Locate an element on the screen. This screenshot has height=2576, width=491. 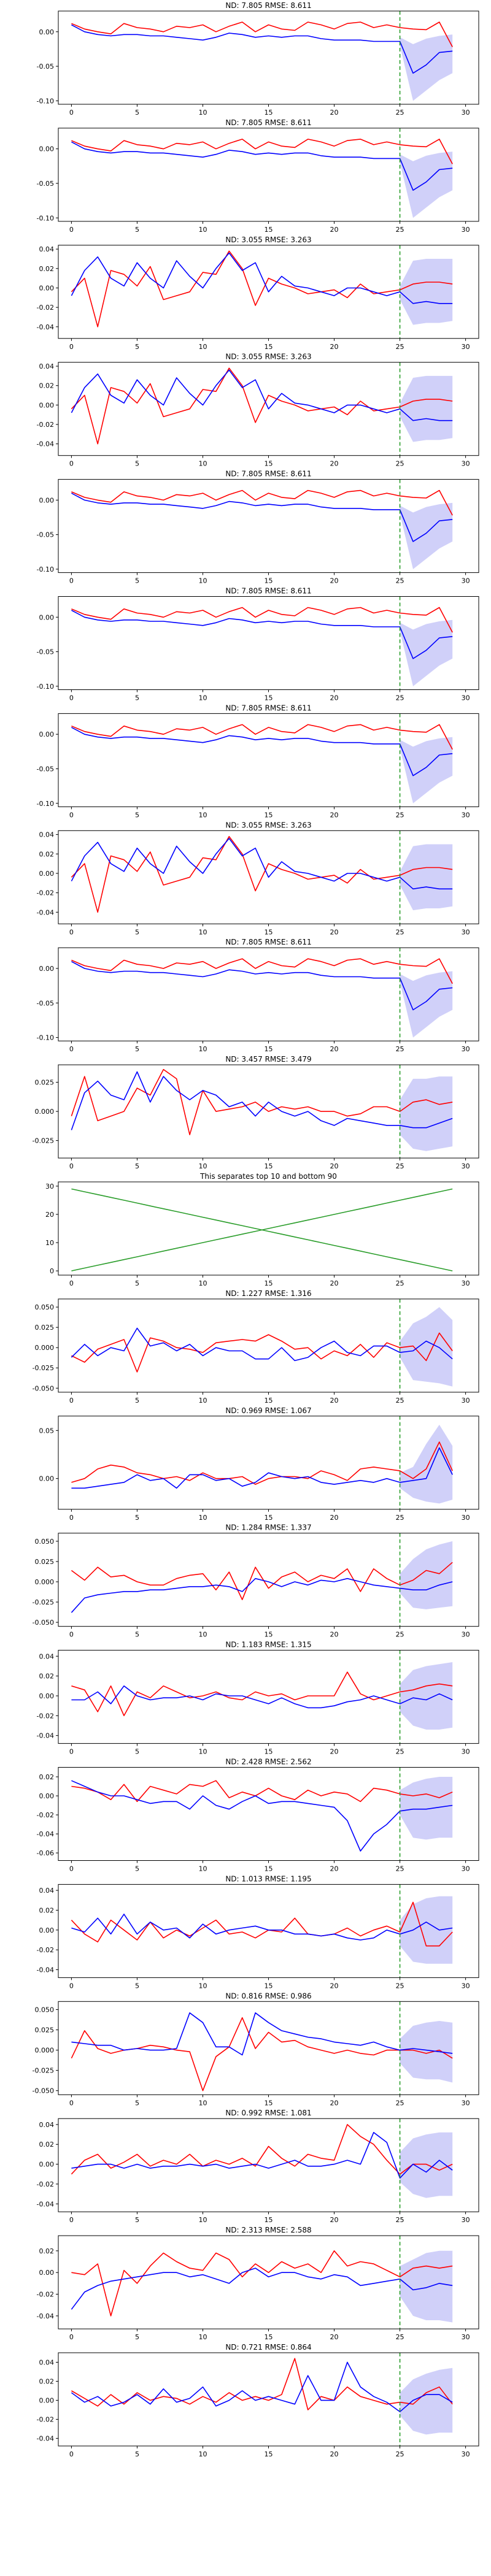
panel-title: ND: 1.013 RMSE: 1.195 is located at coordinates (268, 1878).